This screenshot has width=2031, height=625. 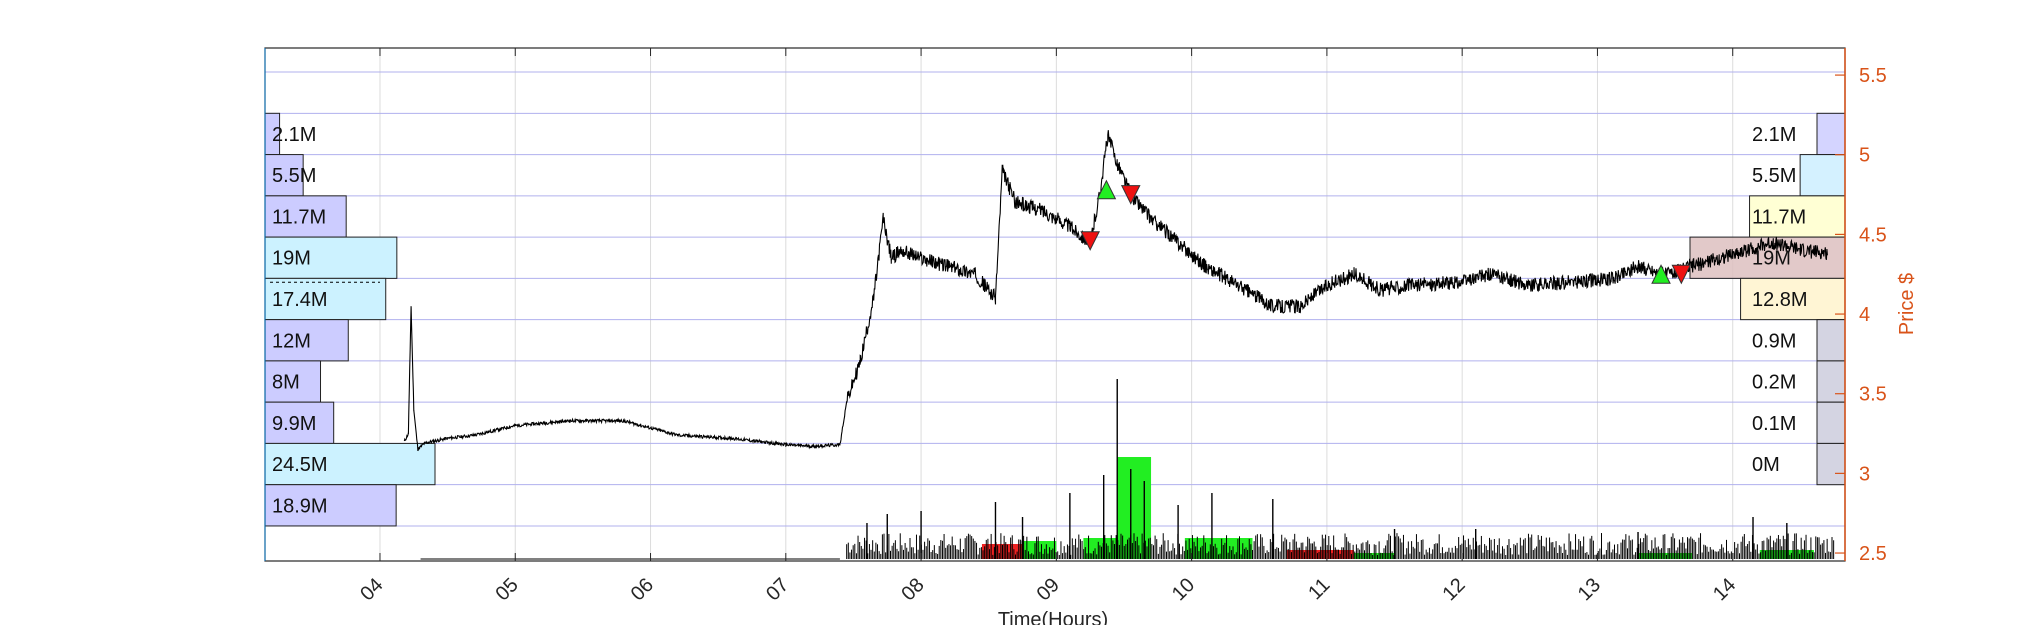 What do you see at coordinates (294, 135) in the screenshot?
I see `profile-label-left: 2.1M` at bounding box center [294, 135].